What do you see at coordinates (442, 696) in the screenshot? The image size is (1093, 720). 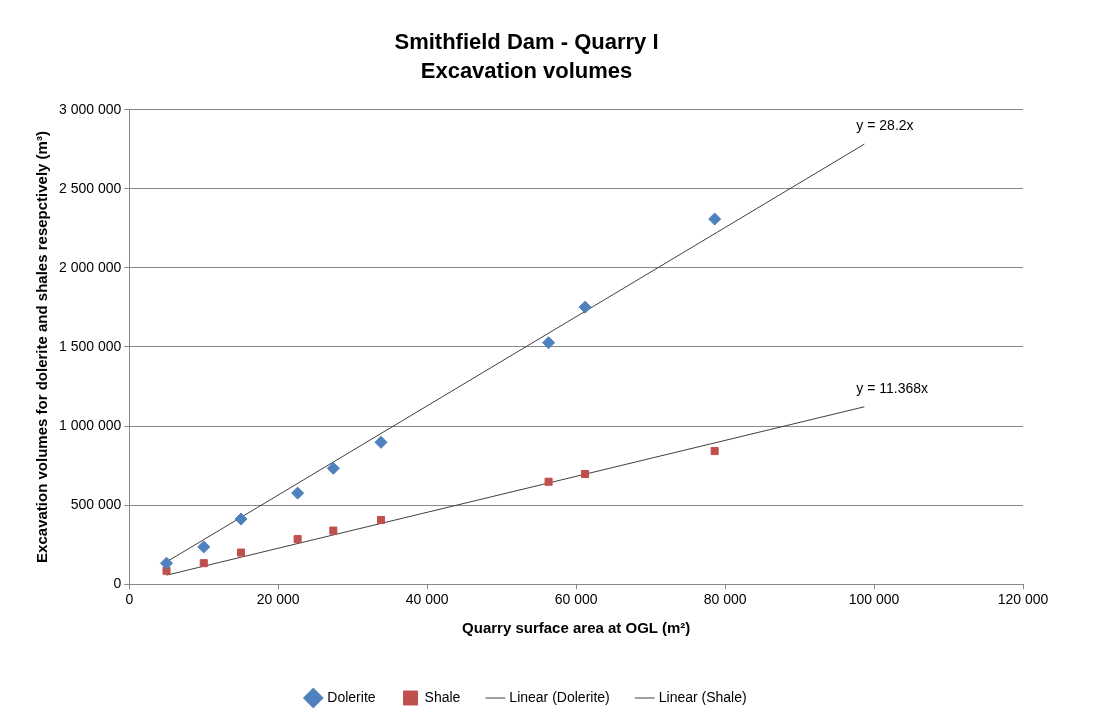 I see `legend-label: Shale` at bounding box center [442, 696].